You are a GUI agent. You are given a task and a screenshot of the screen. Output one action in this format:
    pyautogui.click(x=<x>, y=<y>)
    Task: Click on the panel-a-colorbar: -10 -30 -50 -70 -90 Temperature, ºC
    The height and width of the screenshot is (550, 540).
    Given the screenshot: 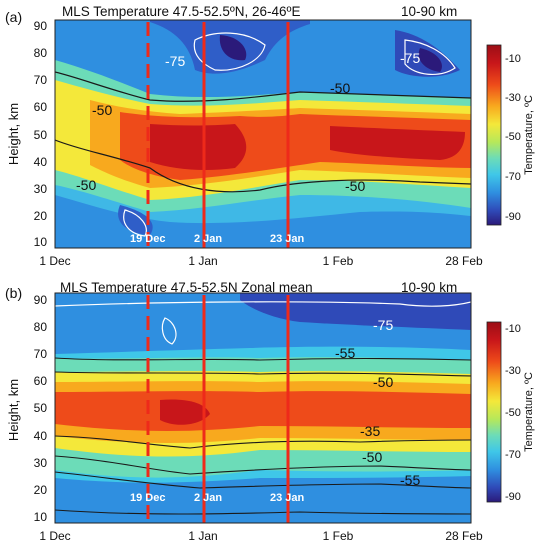 What is the action you would take?
    pyautogui.click(x=510, y=135)
    